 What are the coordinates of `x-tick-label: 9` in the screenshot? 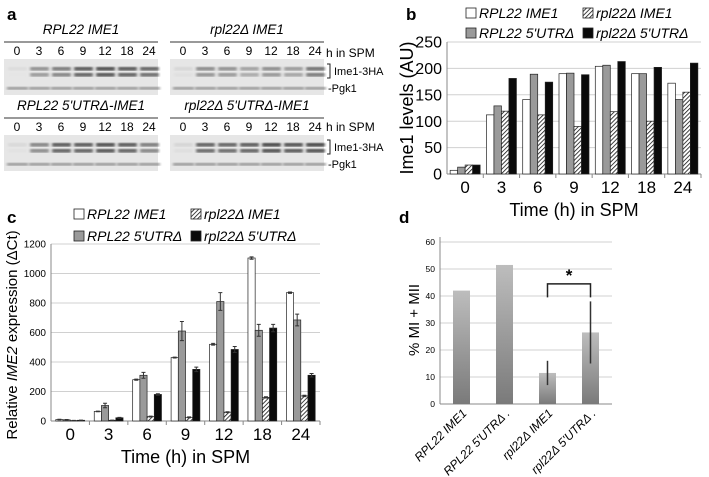 It's located at (185, 434).